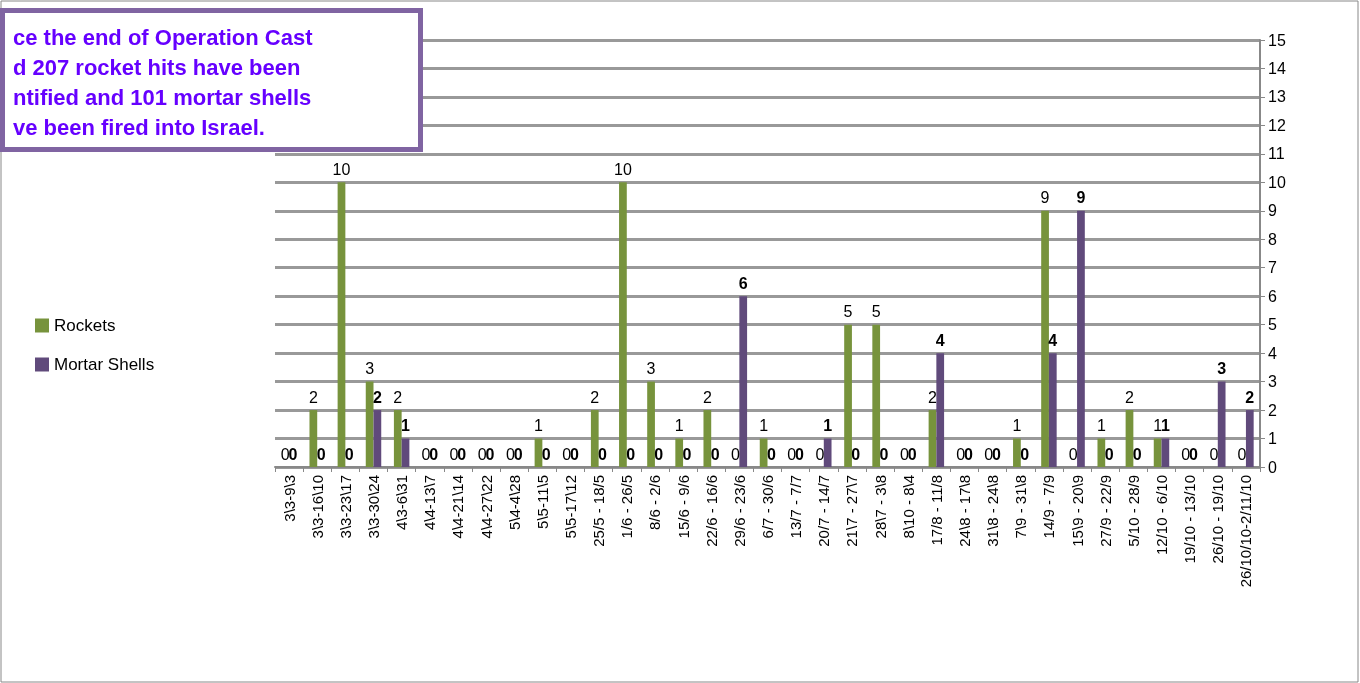  Describe the element at coordinates (1277, 40) in the screenshot. I see `y-tick-label: 15` at that location.